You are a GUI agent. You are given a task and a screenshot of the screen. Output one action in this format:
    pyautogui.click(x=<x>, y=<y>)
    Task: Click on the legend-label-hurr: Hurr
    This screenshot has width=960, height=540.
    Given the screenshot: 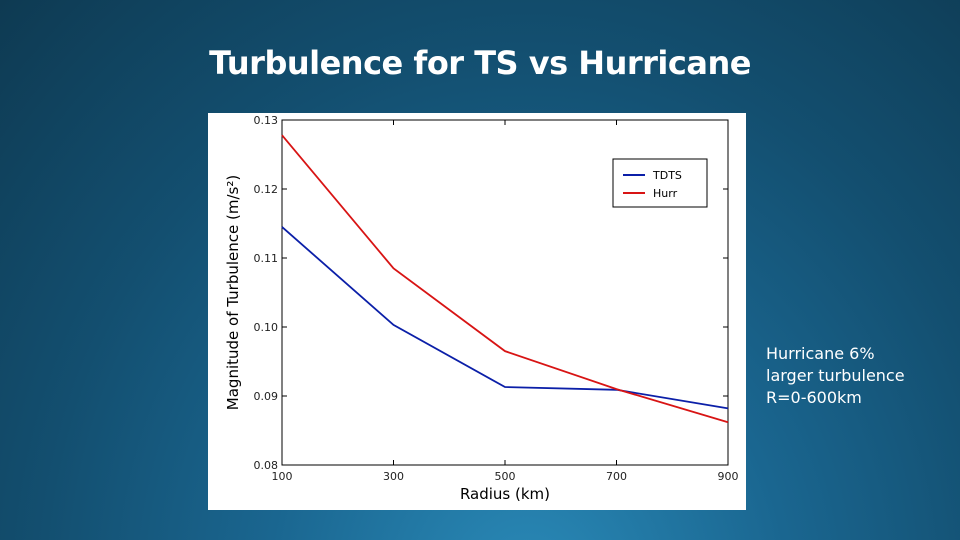 What is the action you would take?
    pyautogui.click(x=665, y=193)
    